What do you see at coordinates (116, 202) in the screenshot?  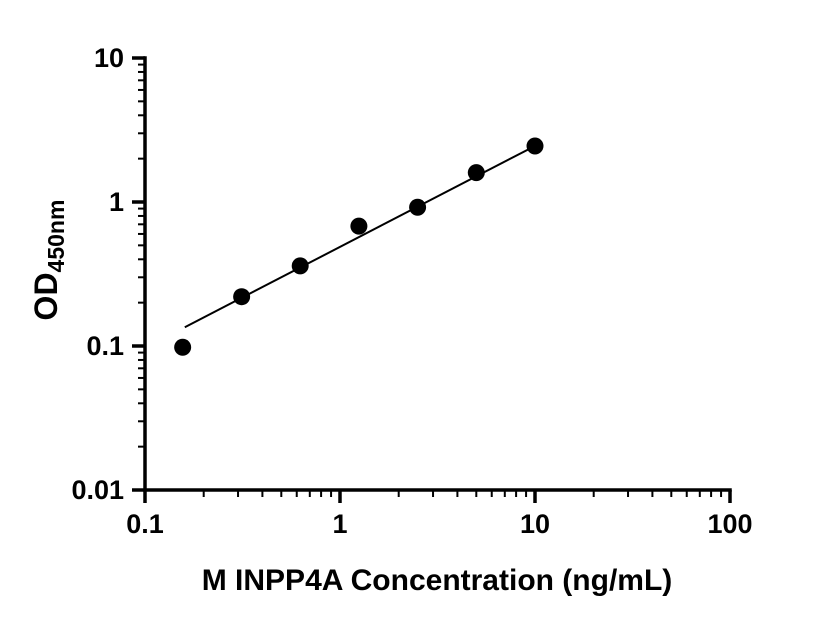 I see `y-tick-label: 1` at bounding box center [116, 202].